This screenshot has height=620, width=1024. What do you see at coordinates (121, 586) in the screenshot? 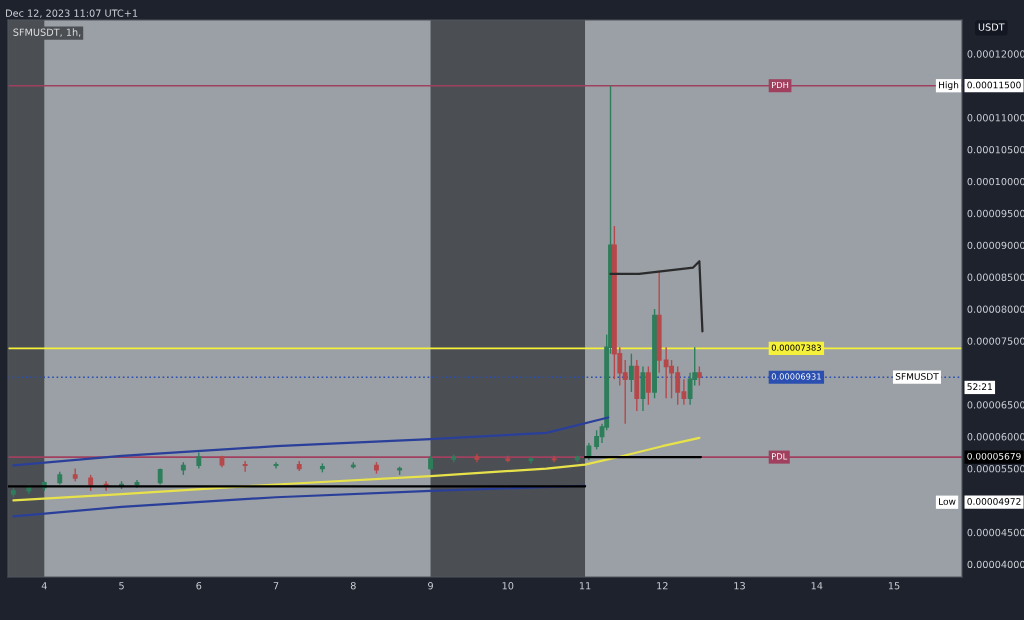
I see `x-tick-label: 5` at bounding box center [121, 586].